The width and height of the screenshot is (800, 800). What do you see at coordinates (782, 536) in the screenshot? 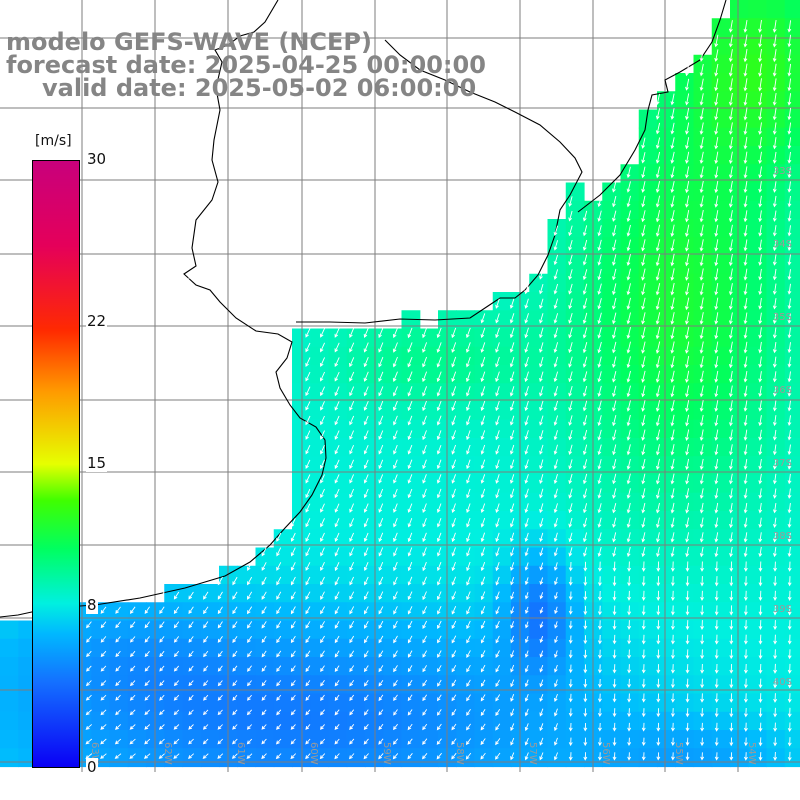
I see `latitude-label: 38S` at bounding box center [782, 536].